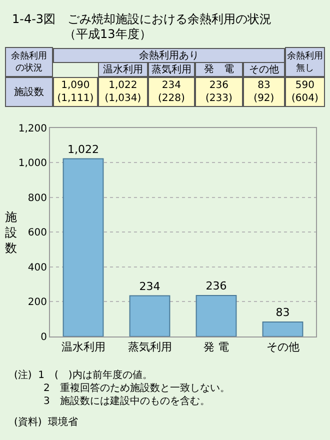 The image size is (330, 440). Describe the element at coordinates (123, 92) in the screenshot. I see `text: 1,022 (1,034)` at that location.